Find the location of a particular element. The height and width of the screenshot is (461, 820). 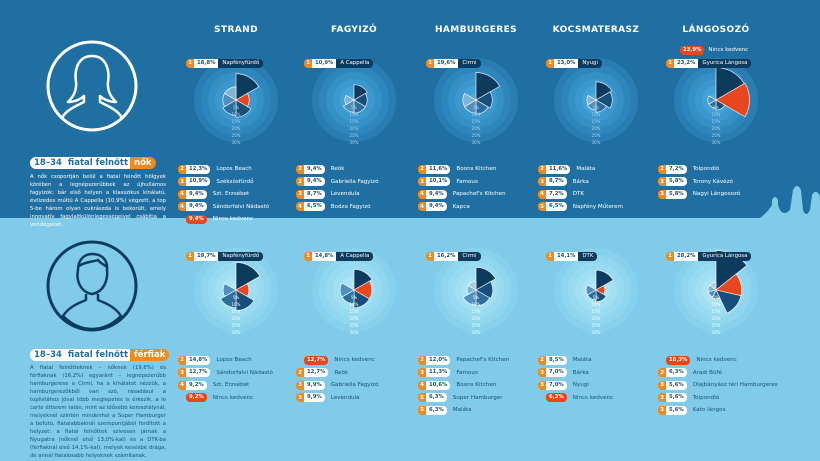

list-place-name: Reök is located at coordinates (341, 372).